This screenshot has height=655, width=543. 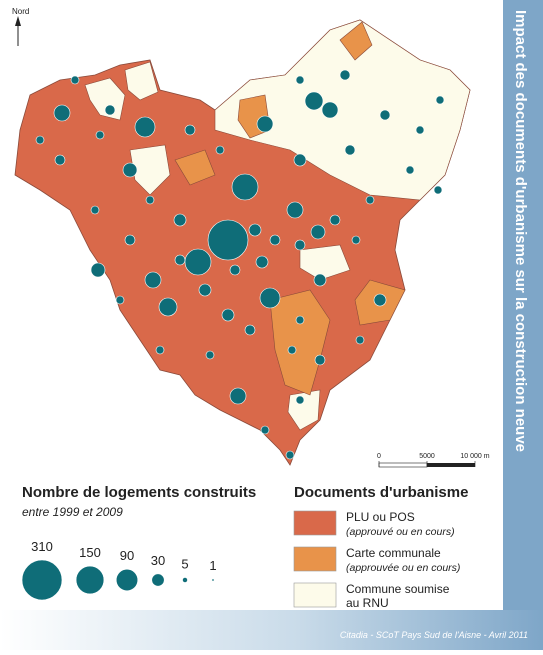 I want to click on scale-label: 0, so click(x=379, y=456).